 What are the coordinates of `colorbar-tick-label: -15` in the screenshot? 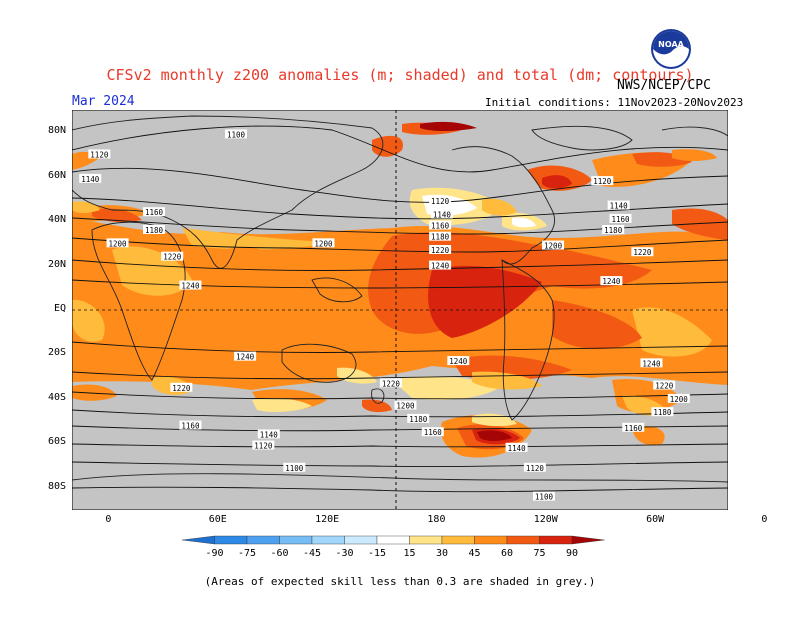 It's located at (377, 553).